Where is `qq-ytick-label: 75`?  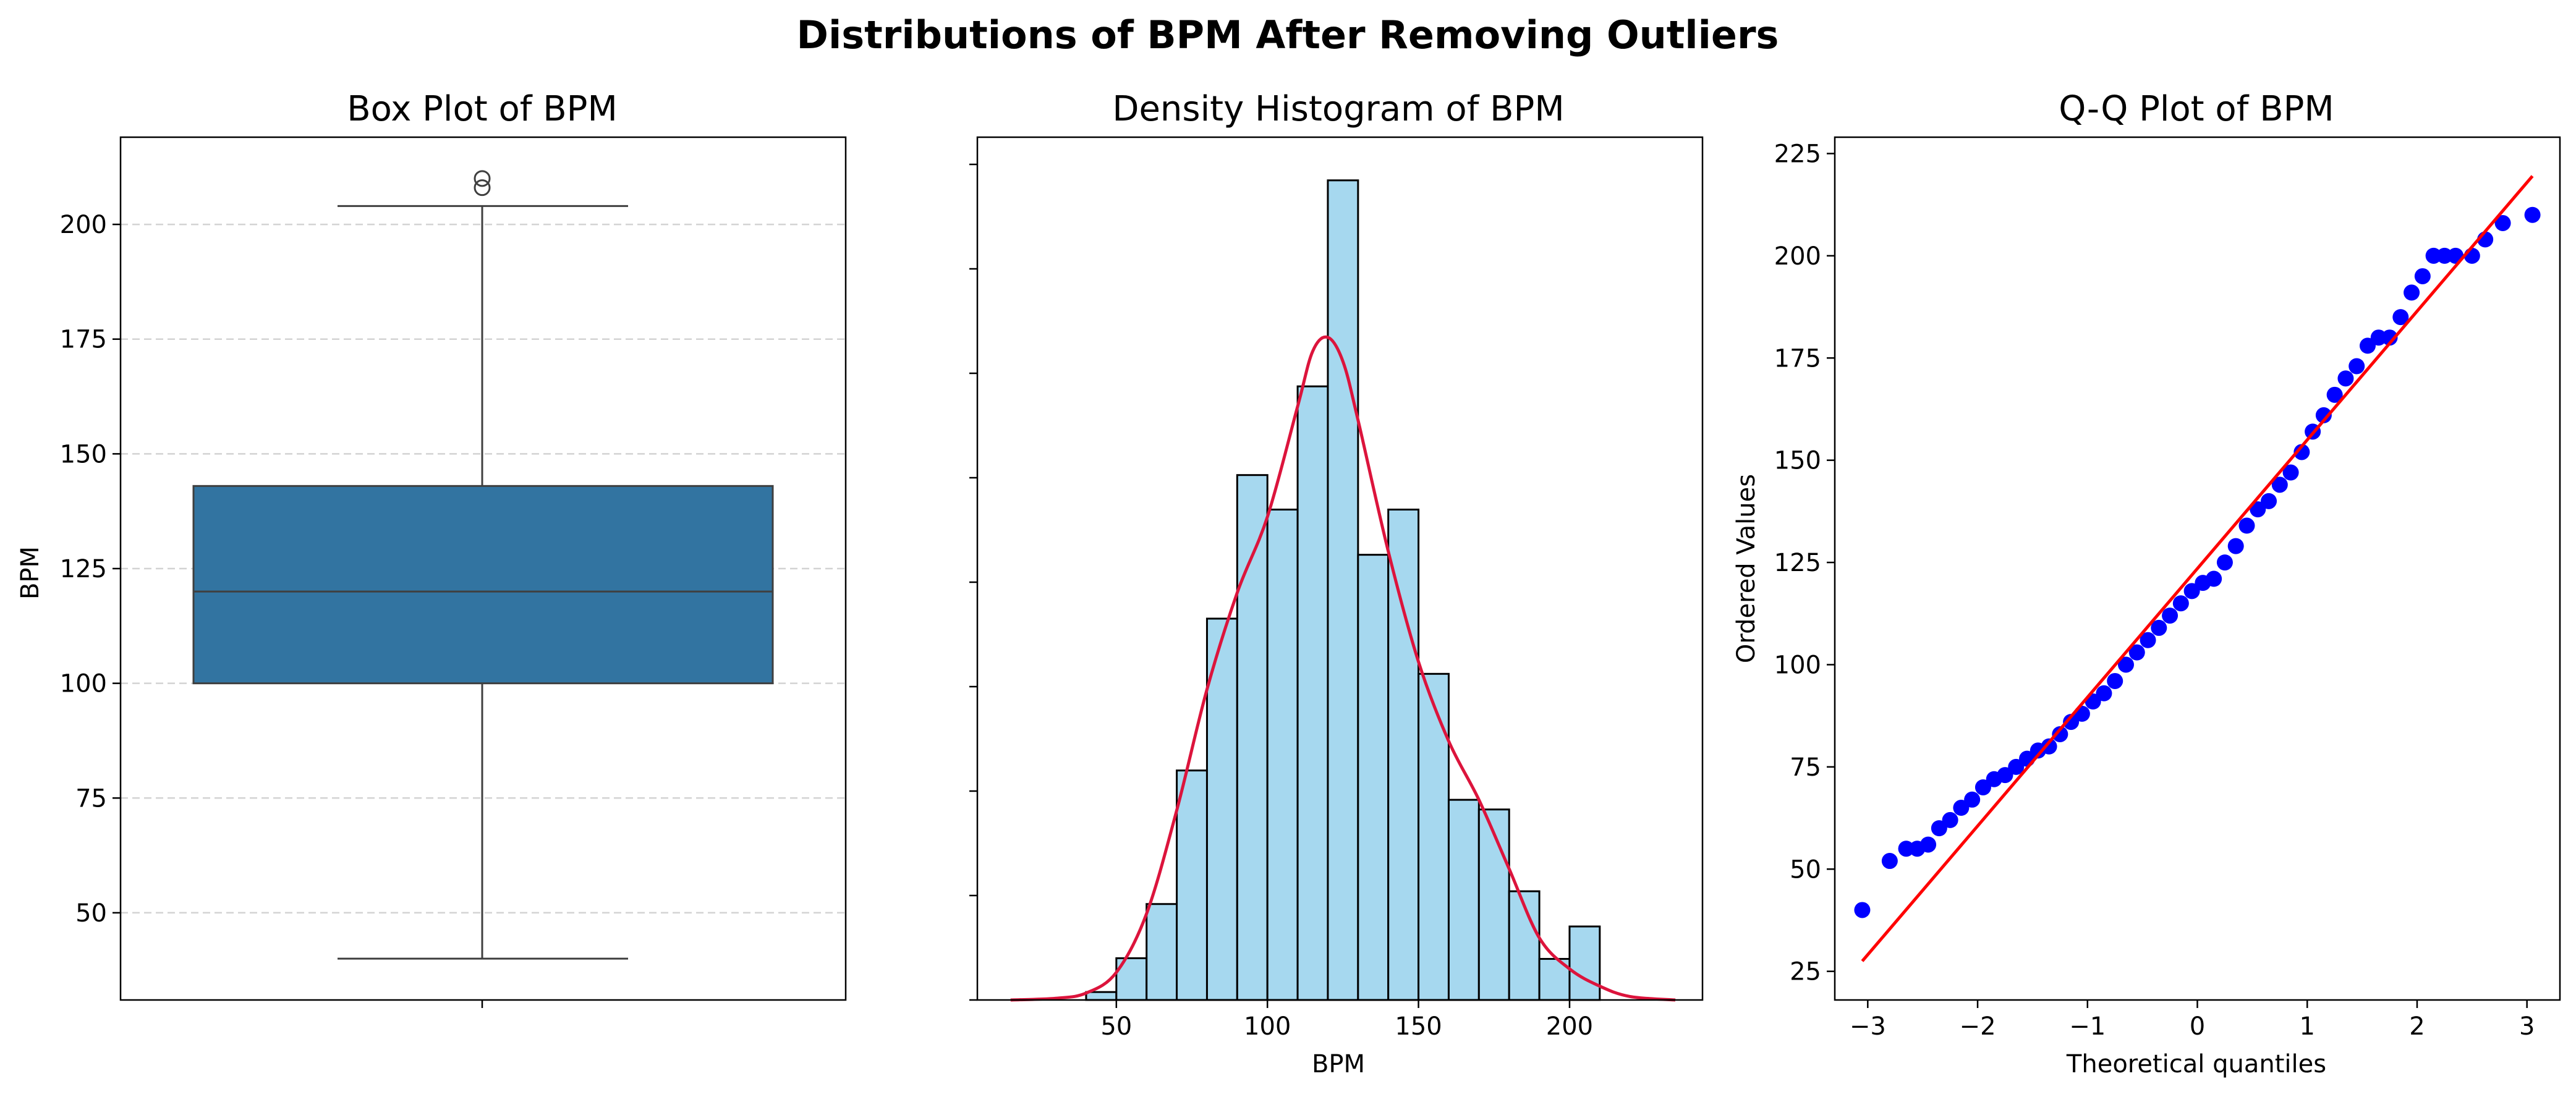 qq-ytick-label: 75 is located at coordinates (1805, 767).